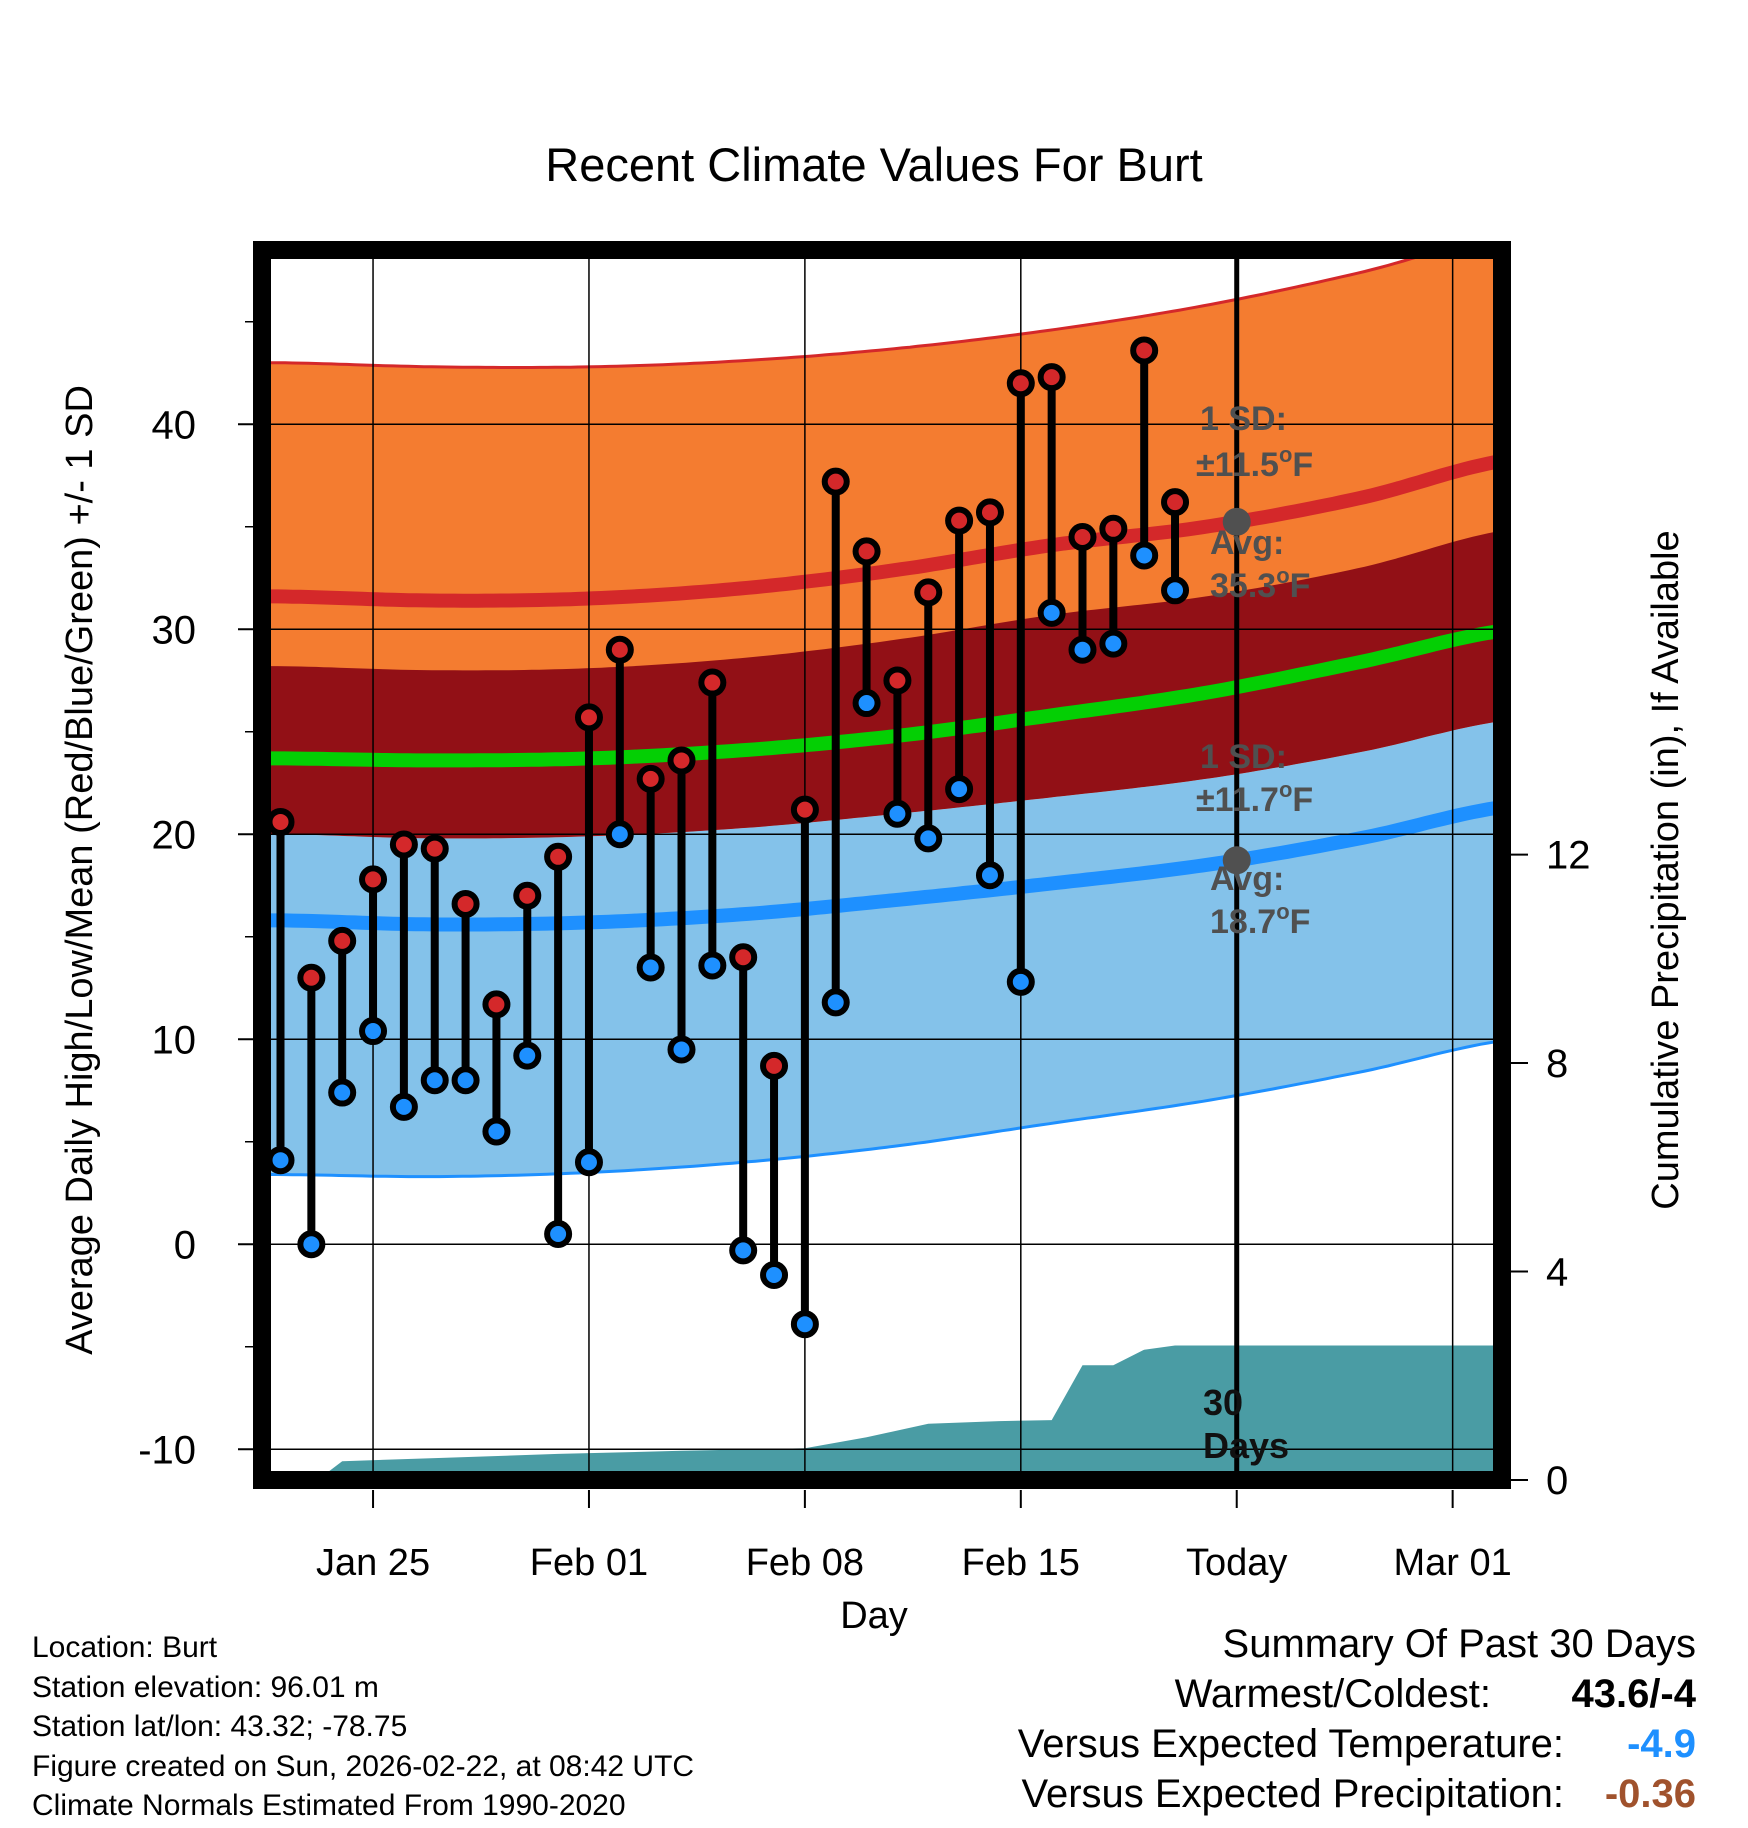 The width and height of the screenshot is (1748, 1828). Describe the element at coordinates (1661, 1744) in the screenshot. I see `temp-value: -4.9` at that location.